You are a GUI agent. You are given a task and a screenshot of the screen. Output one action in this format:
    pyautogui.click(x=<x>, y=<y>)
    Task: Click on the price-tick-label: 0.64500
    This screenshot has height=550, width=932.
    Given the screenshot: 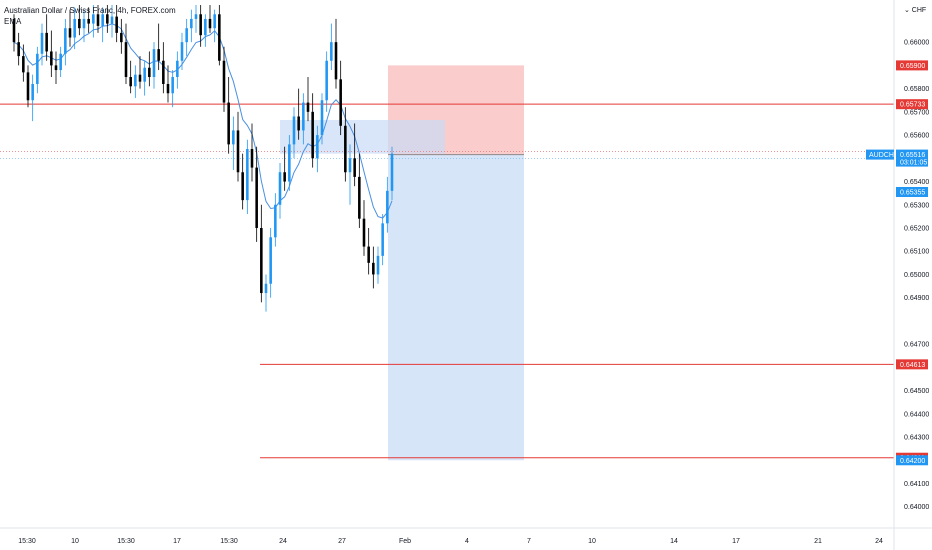 What is the action you would take?
    pyautogui.click(x=916, y=391)
    